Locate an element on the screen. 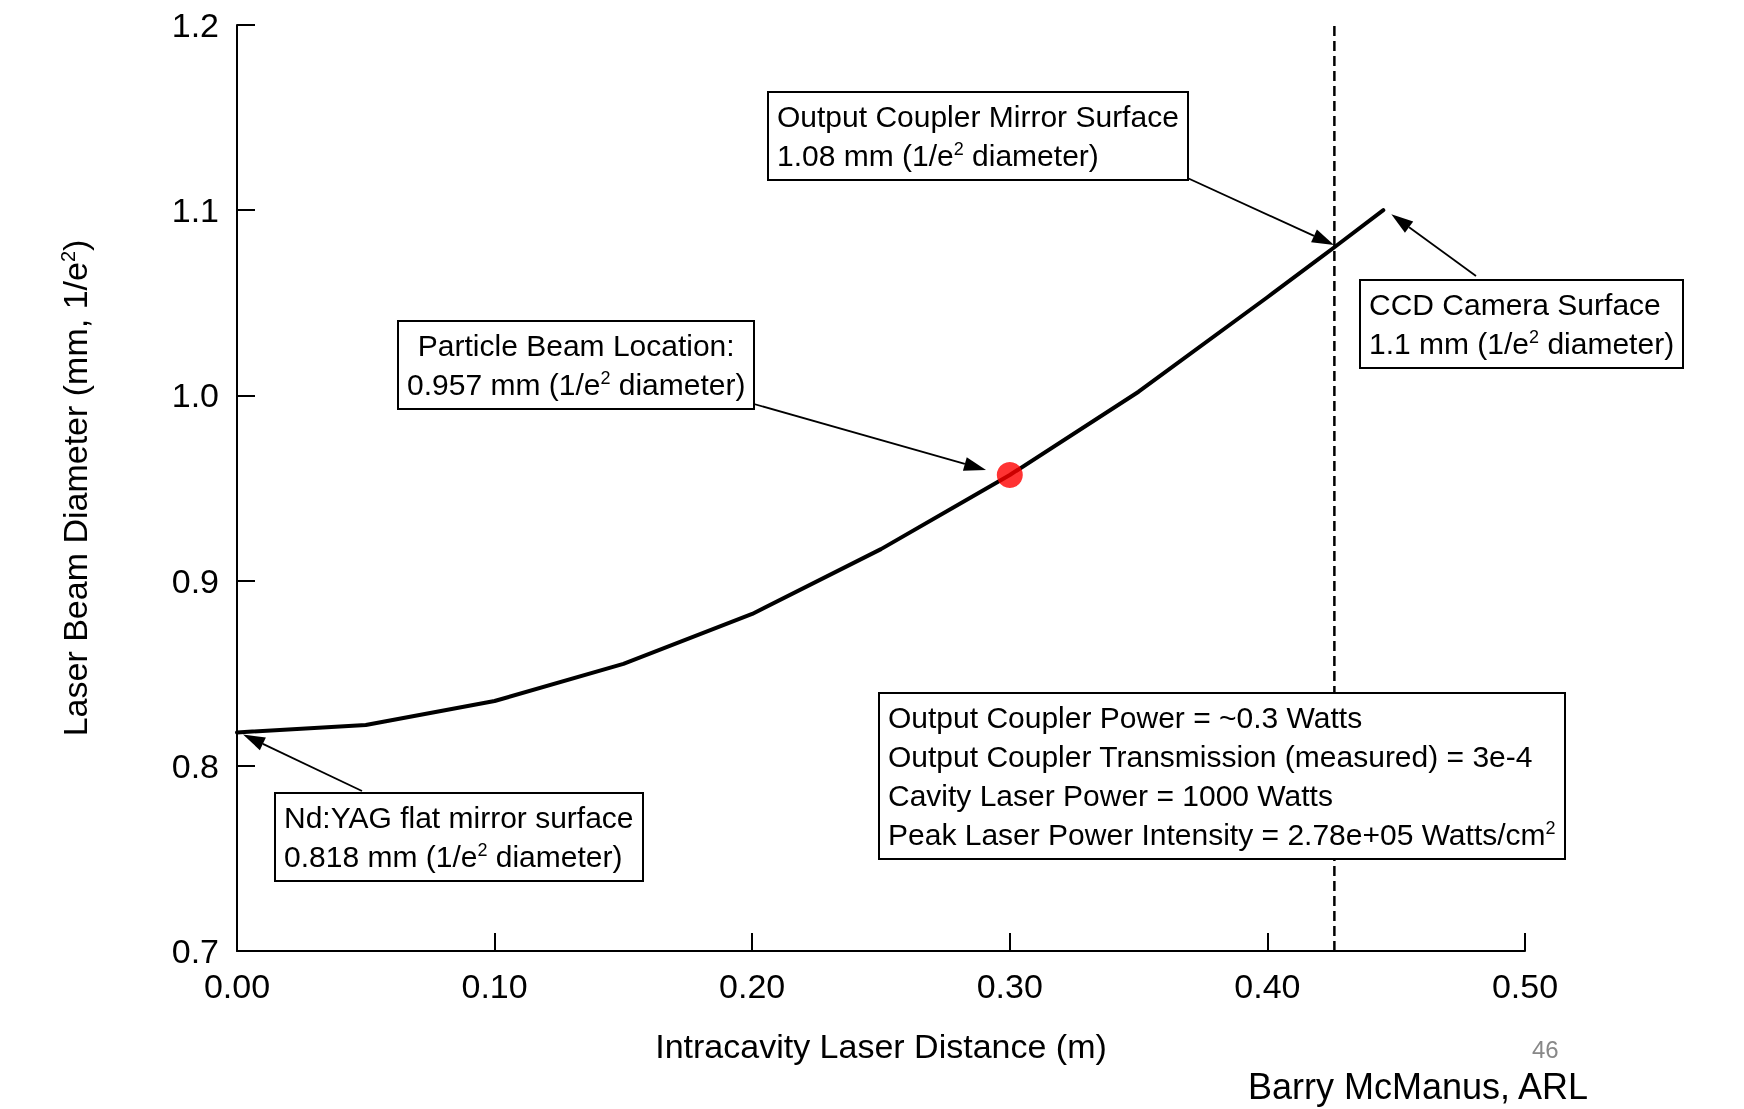  x-tick-label: 0.50 is located at coordinates (1525, 986).